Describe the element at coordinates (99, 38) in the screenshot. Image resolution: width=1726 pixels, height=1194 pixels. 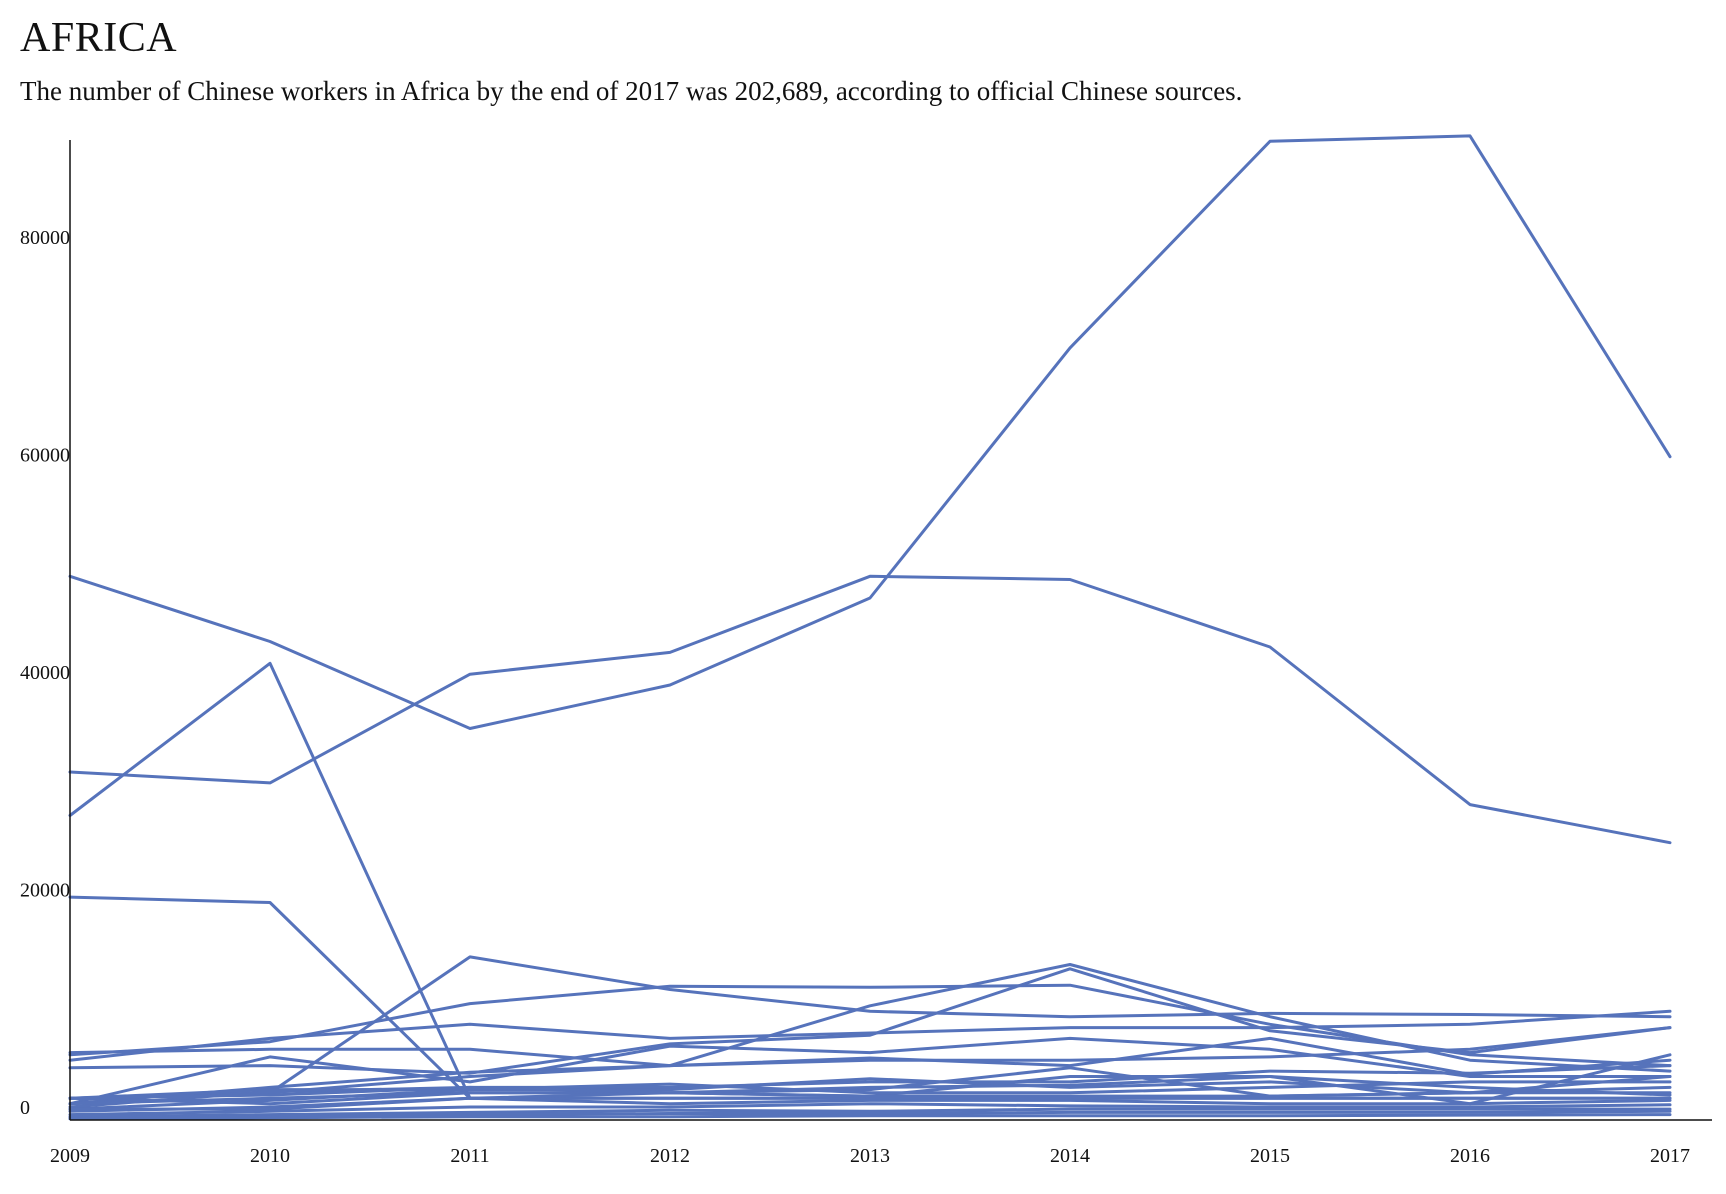
I see `chart-title: AFRICA` at that location.